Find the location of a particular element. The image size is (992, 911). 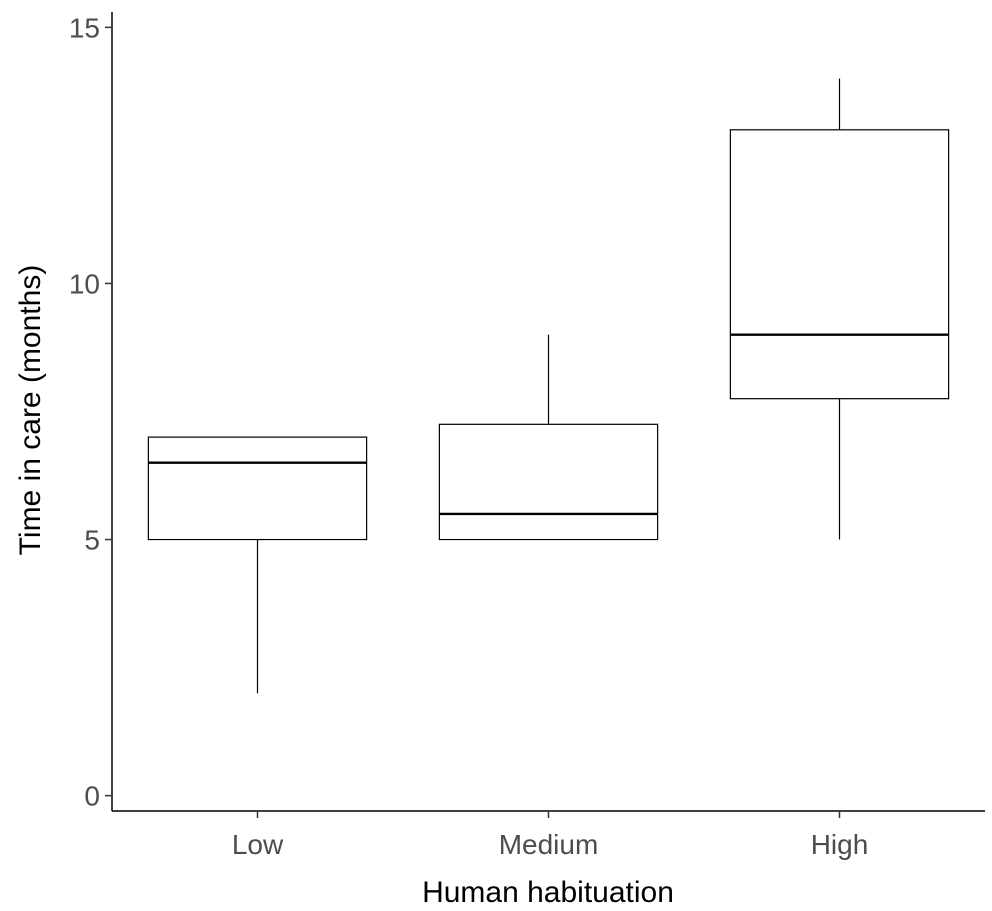

x-axis: Low Medium High is located at coordinates (548, 835).